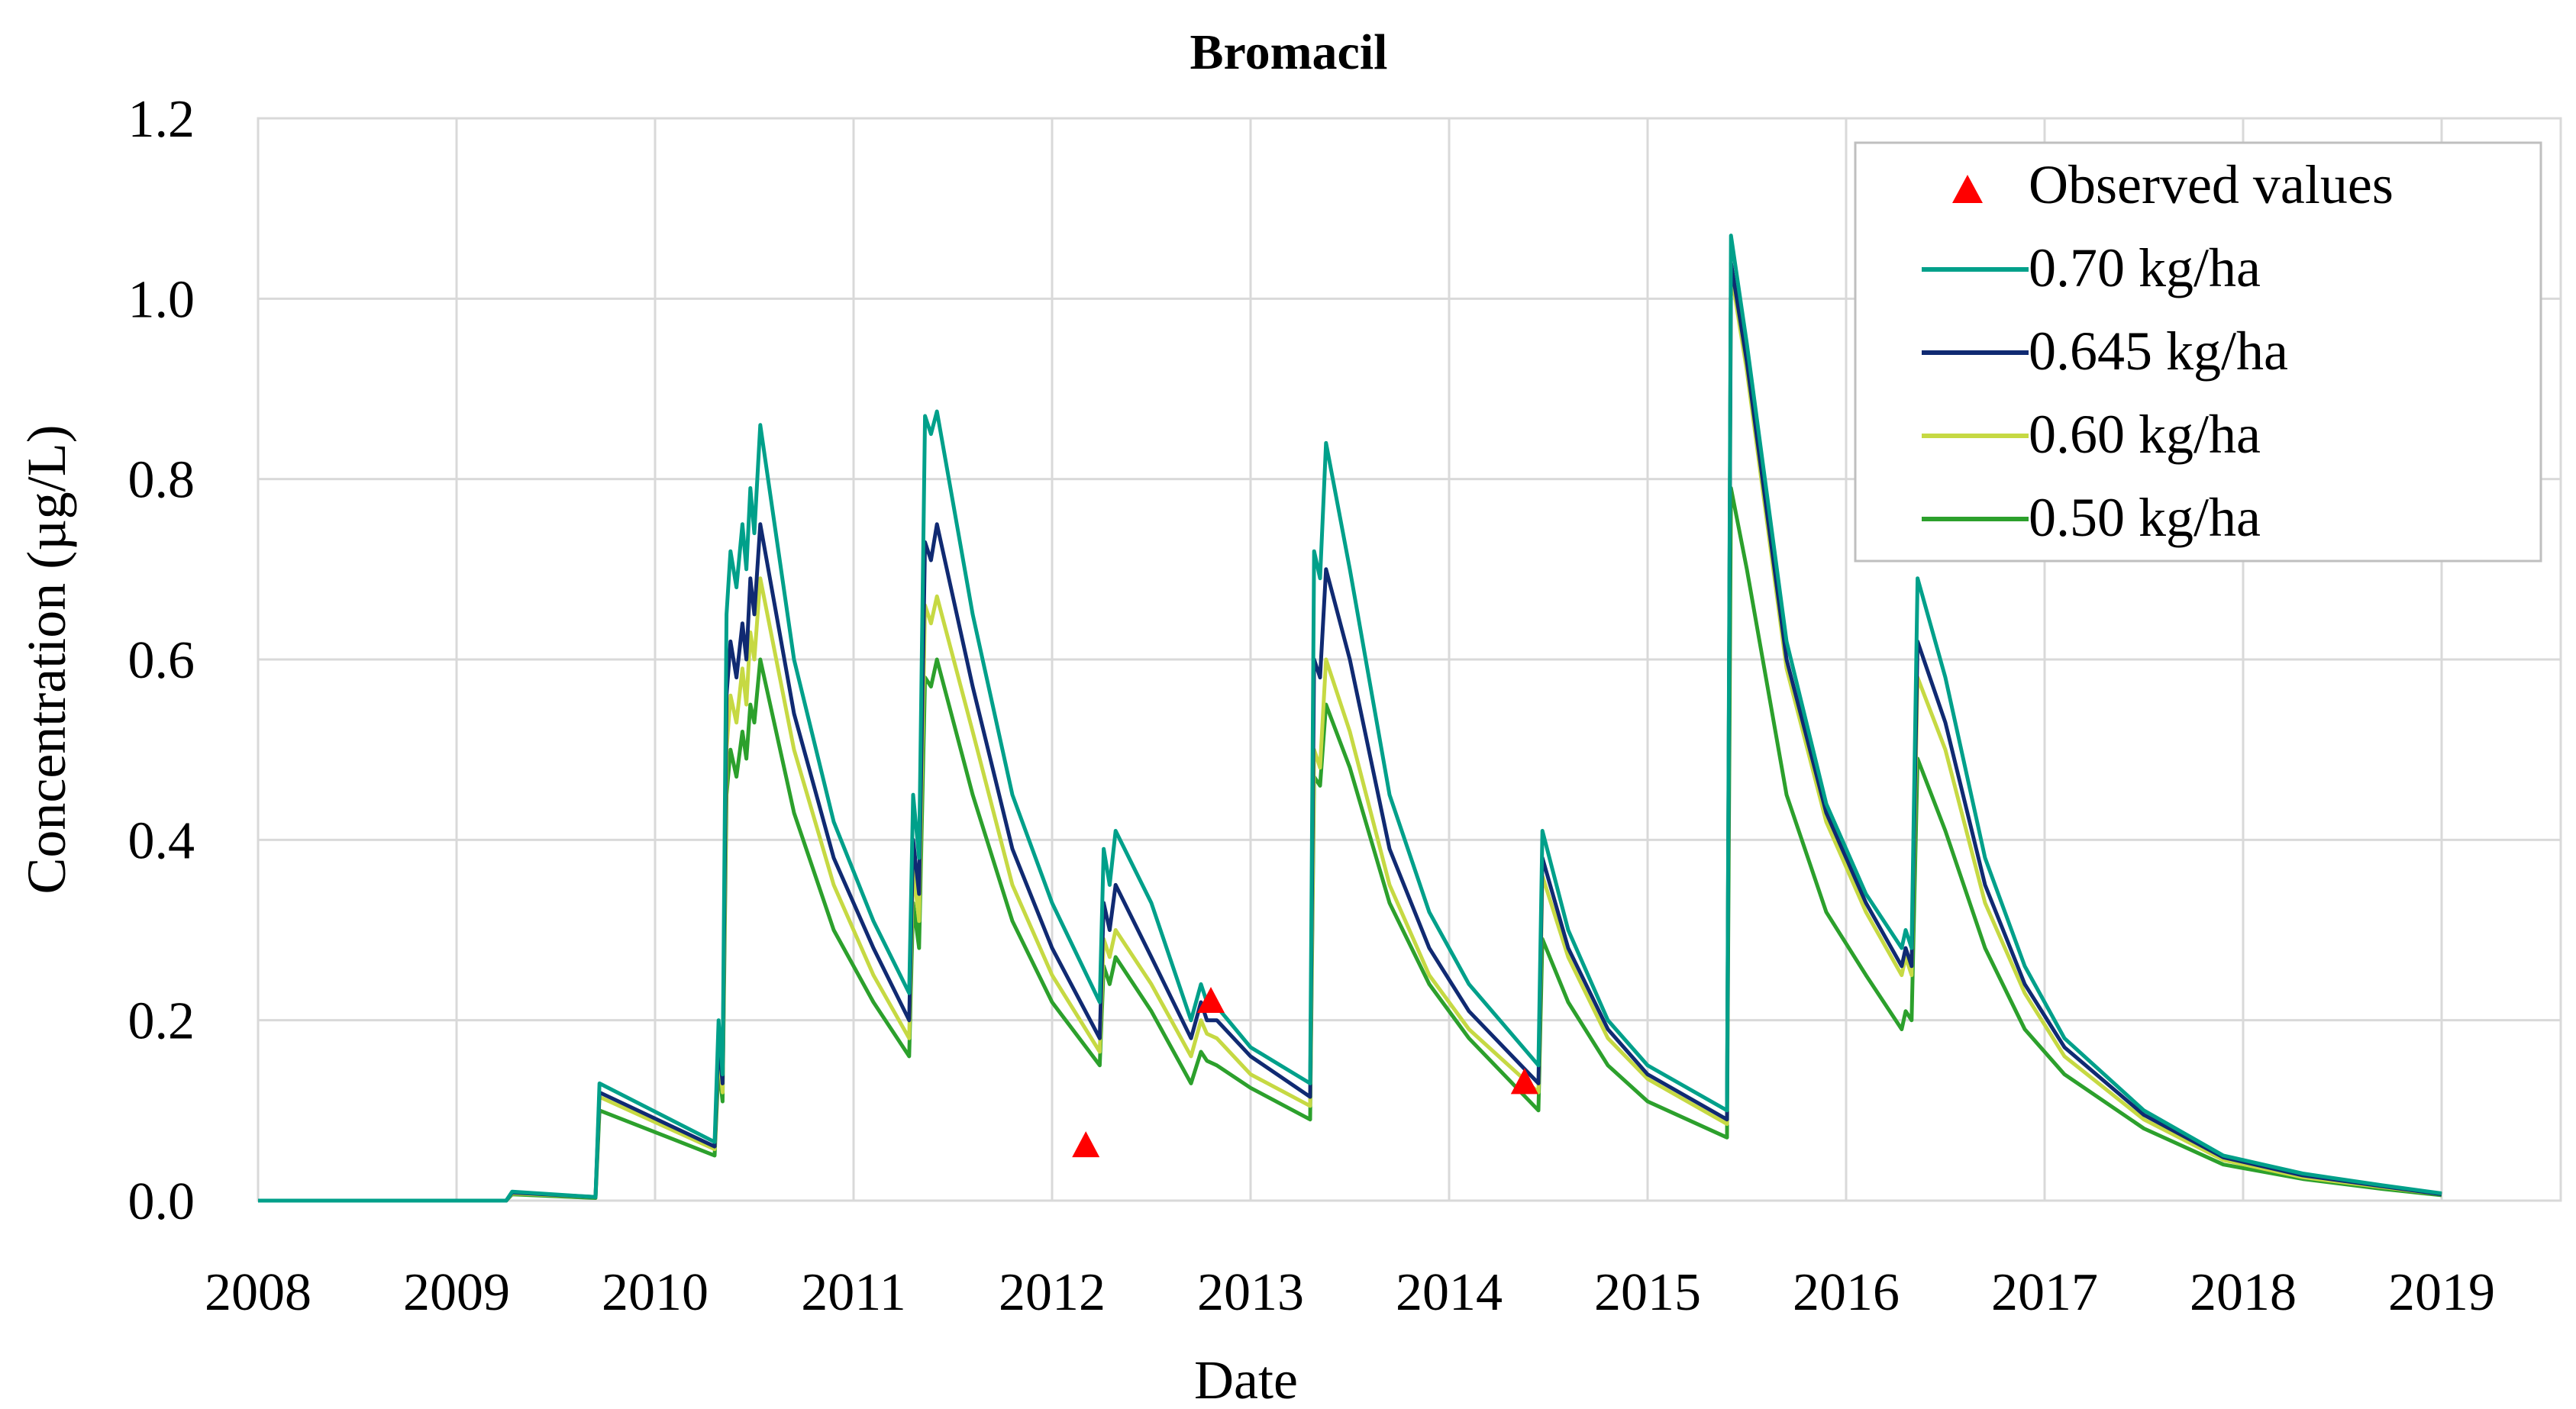 The height and width of the screenshot is (1409, 2576). Describe the element at coordinates (161, 840) in the screenshot. I see `y-tick-label: 0.4` at that location.